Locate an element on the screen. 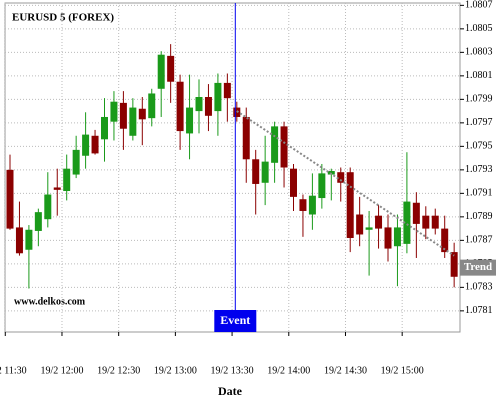  event-label-box is located at coordinates (235, 321).